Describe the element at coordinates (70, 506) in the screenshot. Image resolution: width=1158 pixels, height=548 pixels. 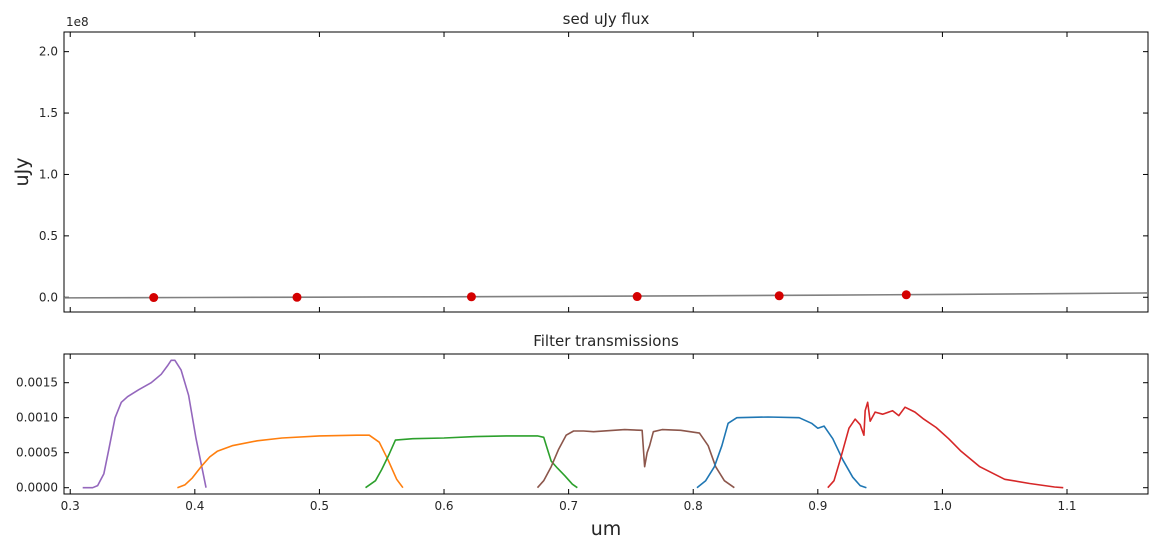
I see `x-tick-label: 0.3` at that location.